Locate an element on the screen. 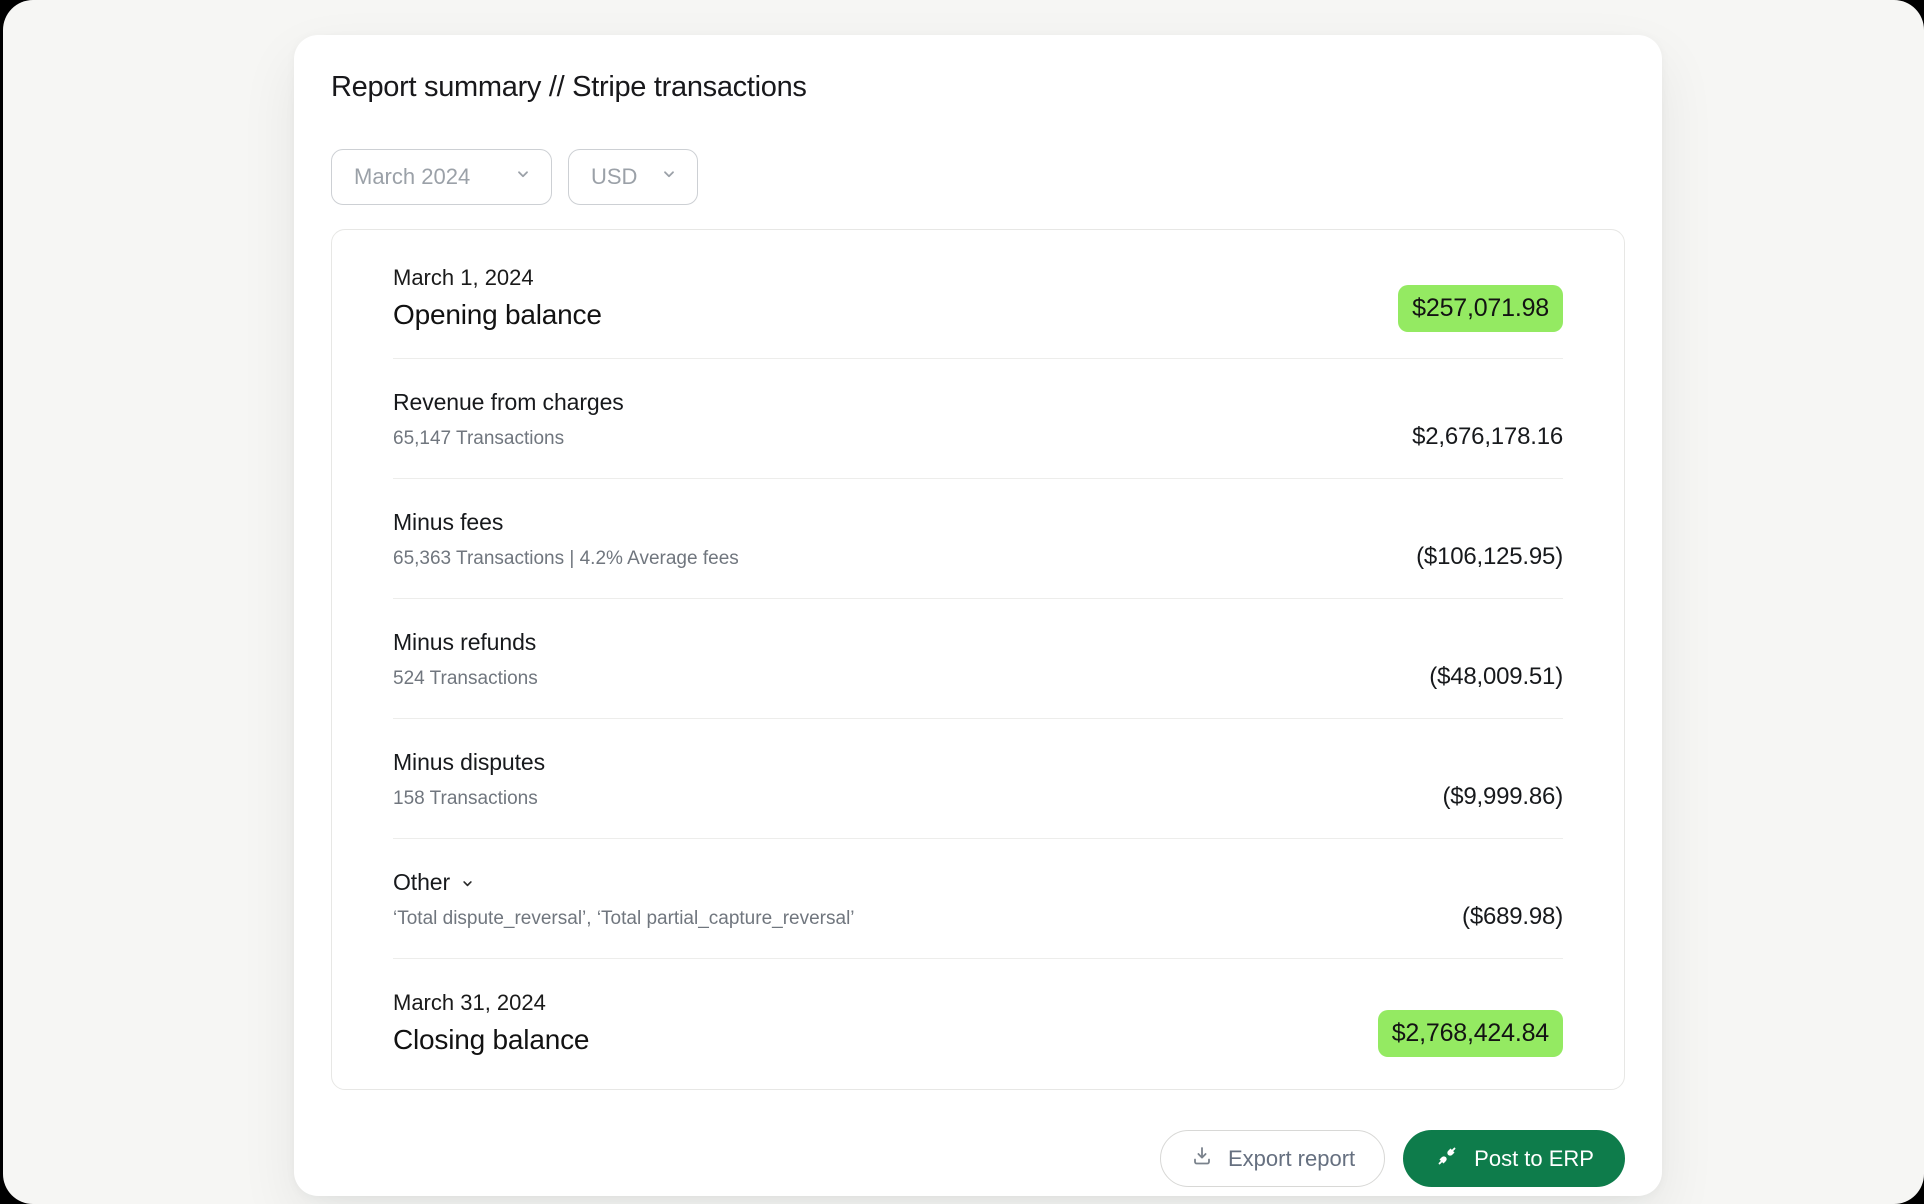 The width and height of the screenshot is (1924, 1204). row-label: Other is located at coordinates (422, 882).